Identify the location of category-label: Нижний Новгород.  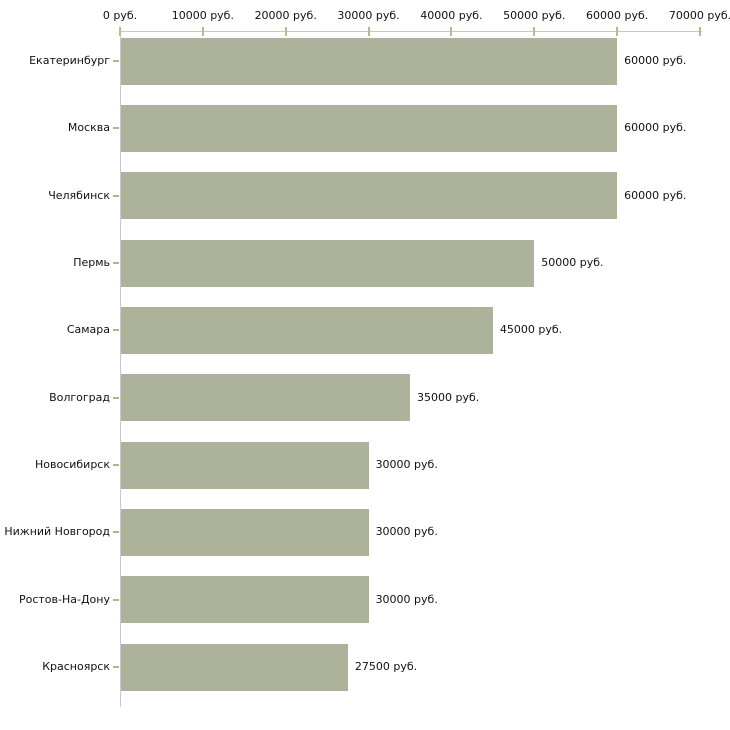
(57, 532).